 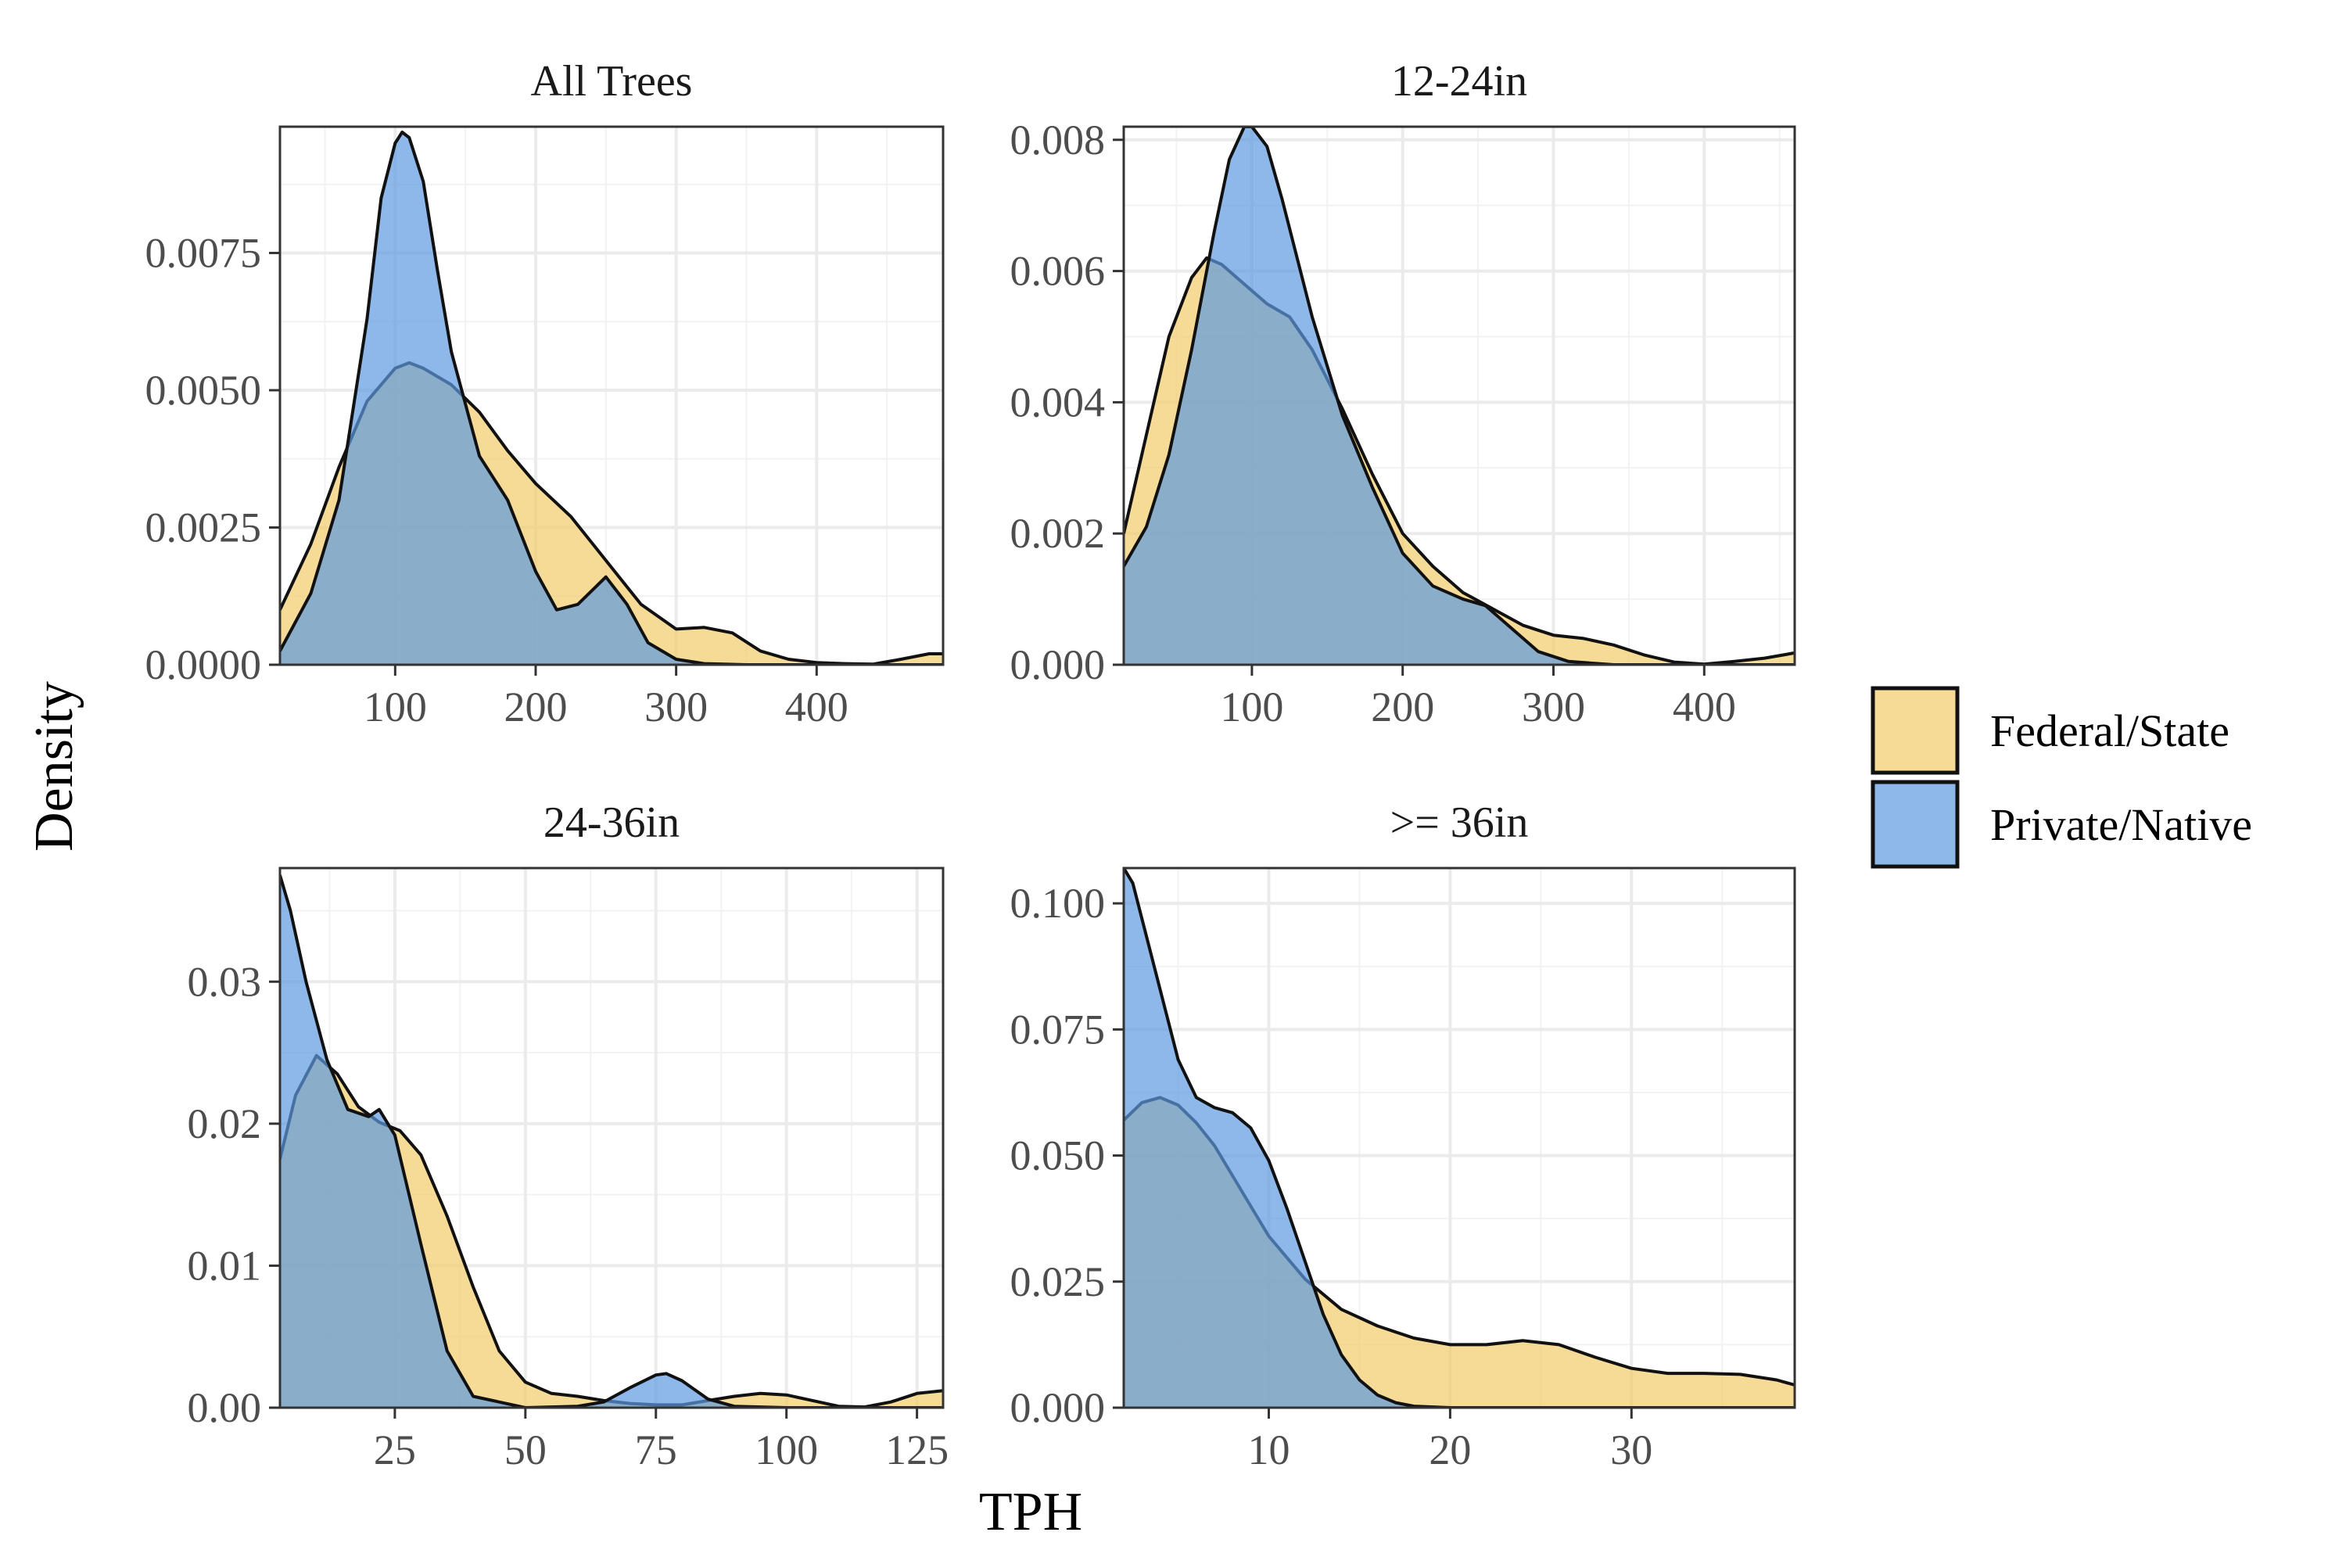 I want to click on y-tick-label: 0.006, so click(x=1058, y=271).